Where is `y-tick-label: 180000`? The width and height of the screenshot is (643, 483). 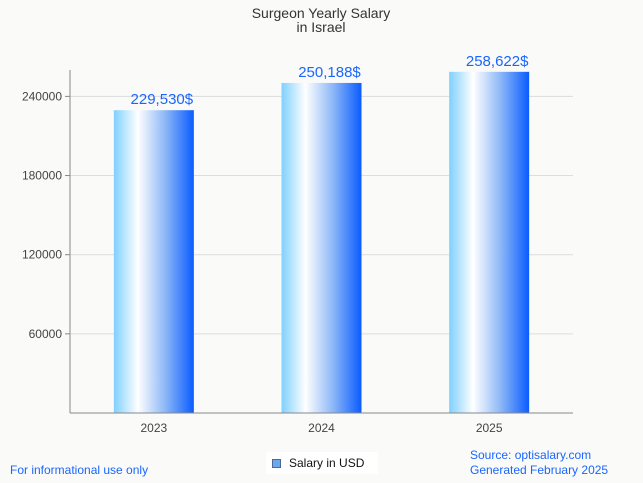
y-tick-label: 180000 is located at coordinates (42, 176).